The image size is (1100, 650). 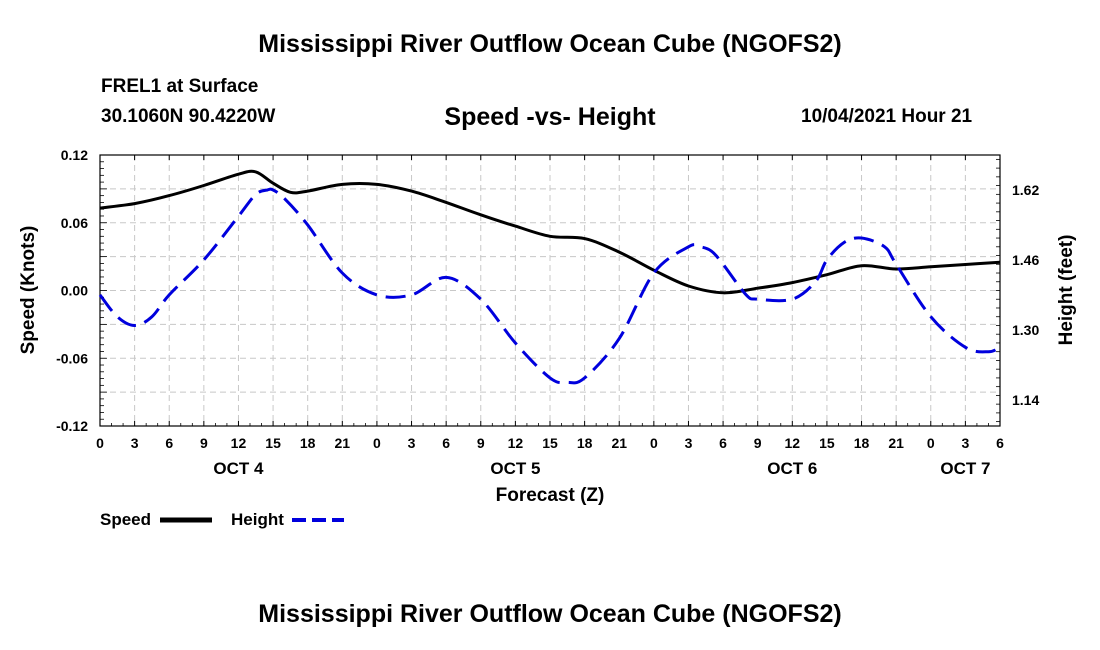 I want to click on day-label: OCT 5, so click(x=515, y=468).